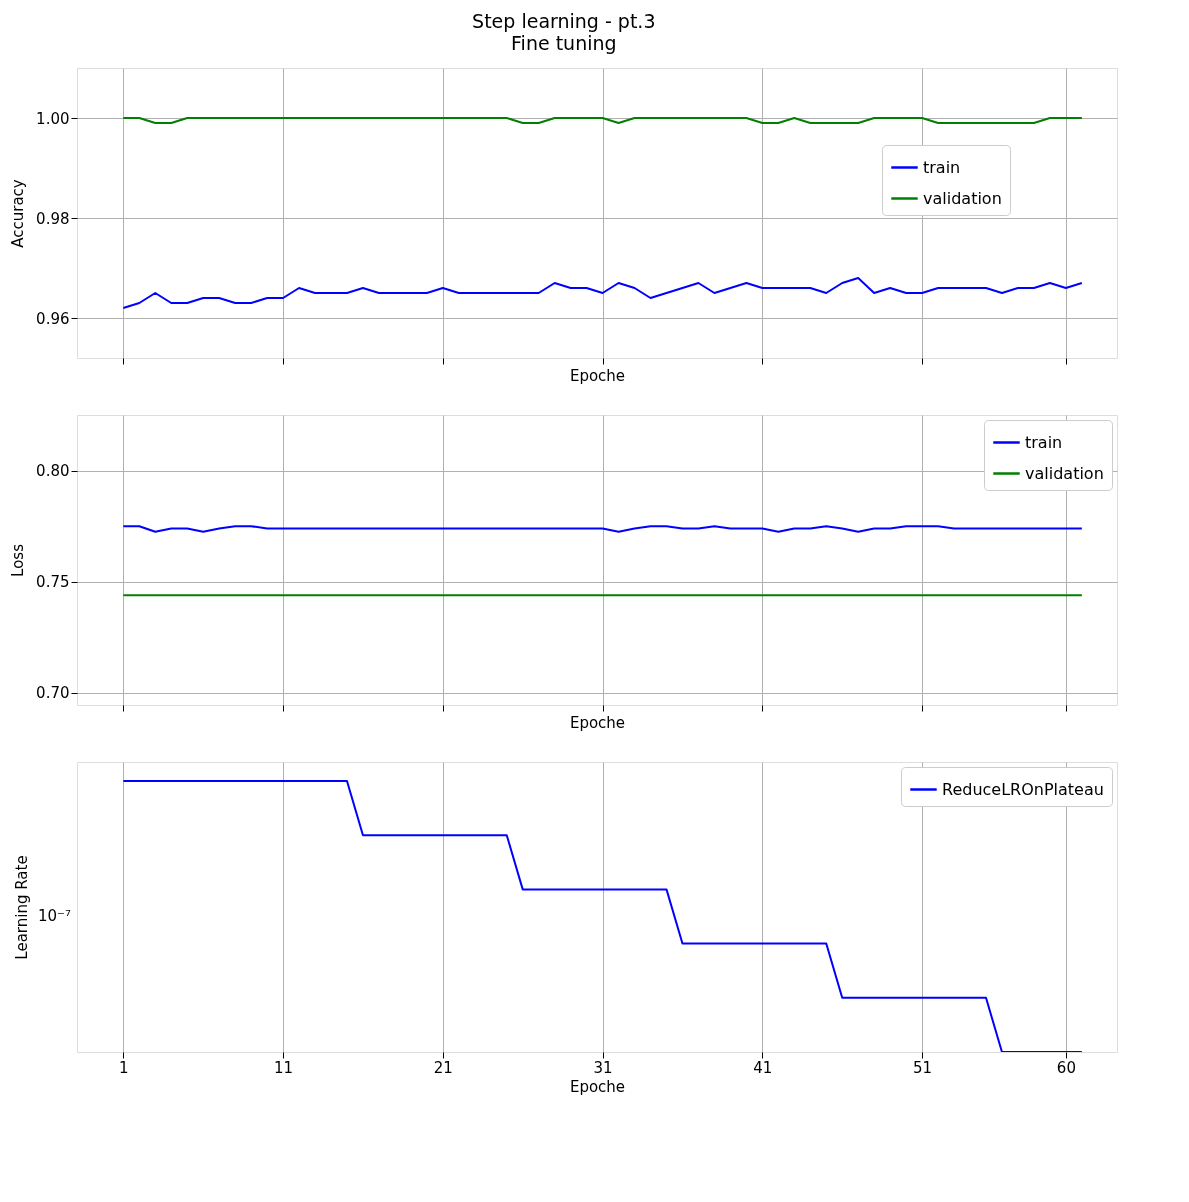 This screenshot has height=1202, width=1189. Describe the element at coordinates (1066, 1067) in the screenshot. I see `x-tick-label: 60` at that location.